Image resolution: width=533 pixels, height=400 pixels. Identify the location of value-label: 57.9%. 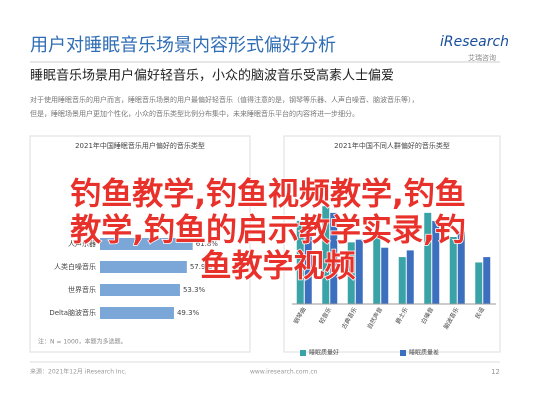
(201, 267).